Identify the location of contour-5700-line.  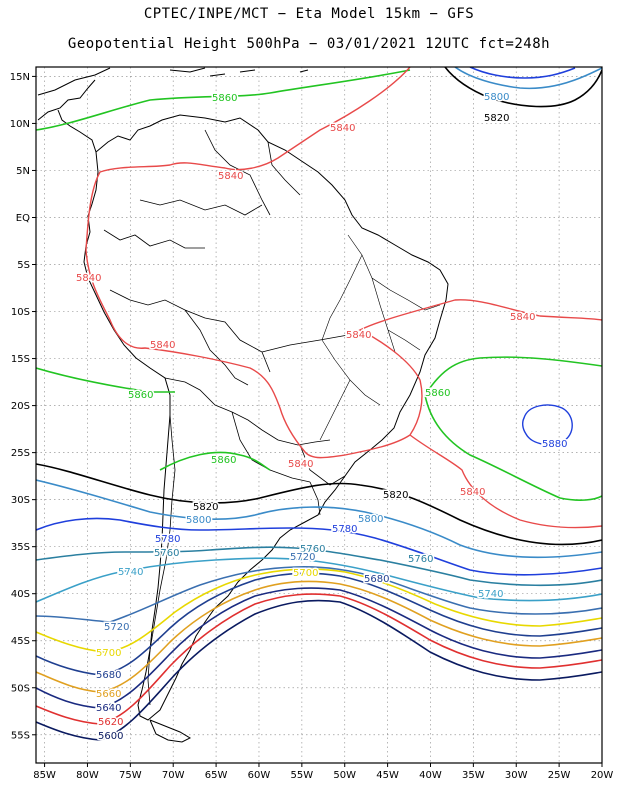
(319, 610).